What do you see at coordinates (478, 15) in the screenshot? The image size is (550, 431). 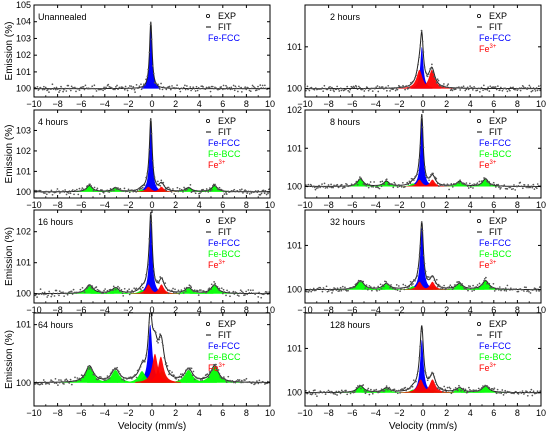 I see `legend-exp-marker` at bounding box center [478, 15].